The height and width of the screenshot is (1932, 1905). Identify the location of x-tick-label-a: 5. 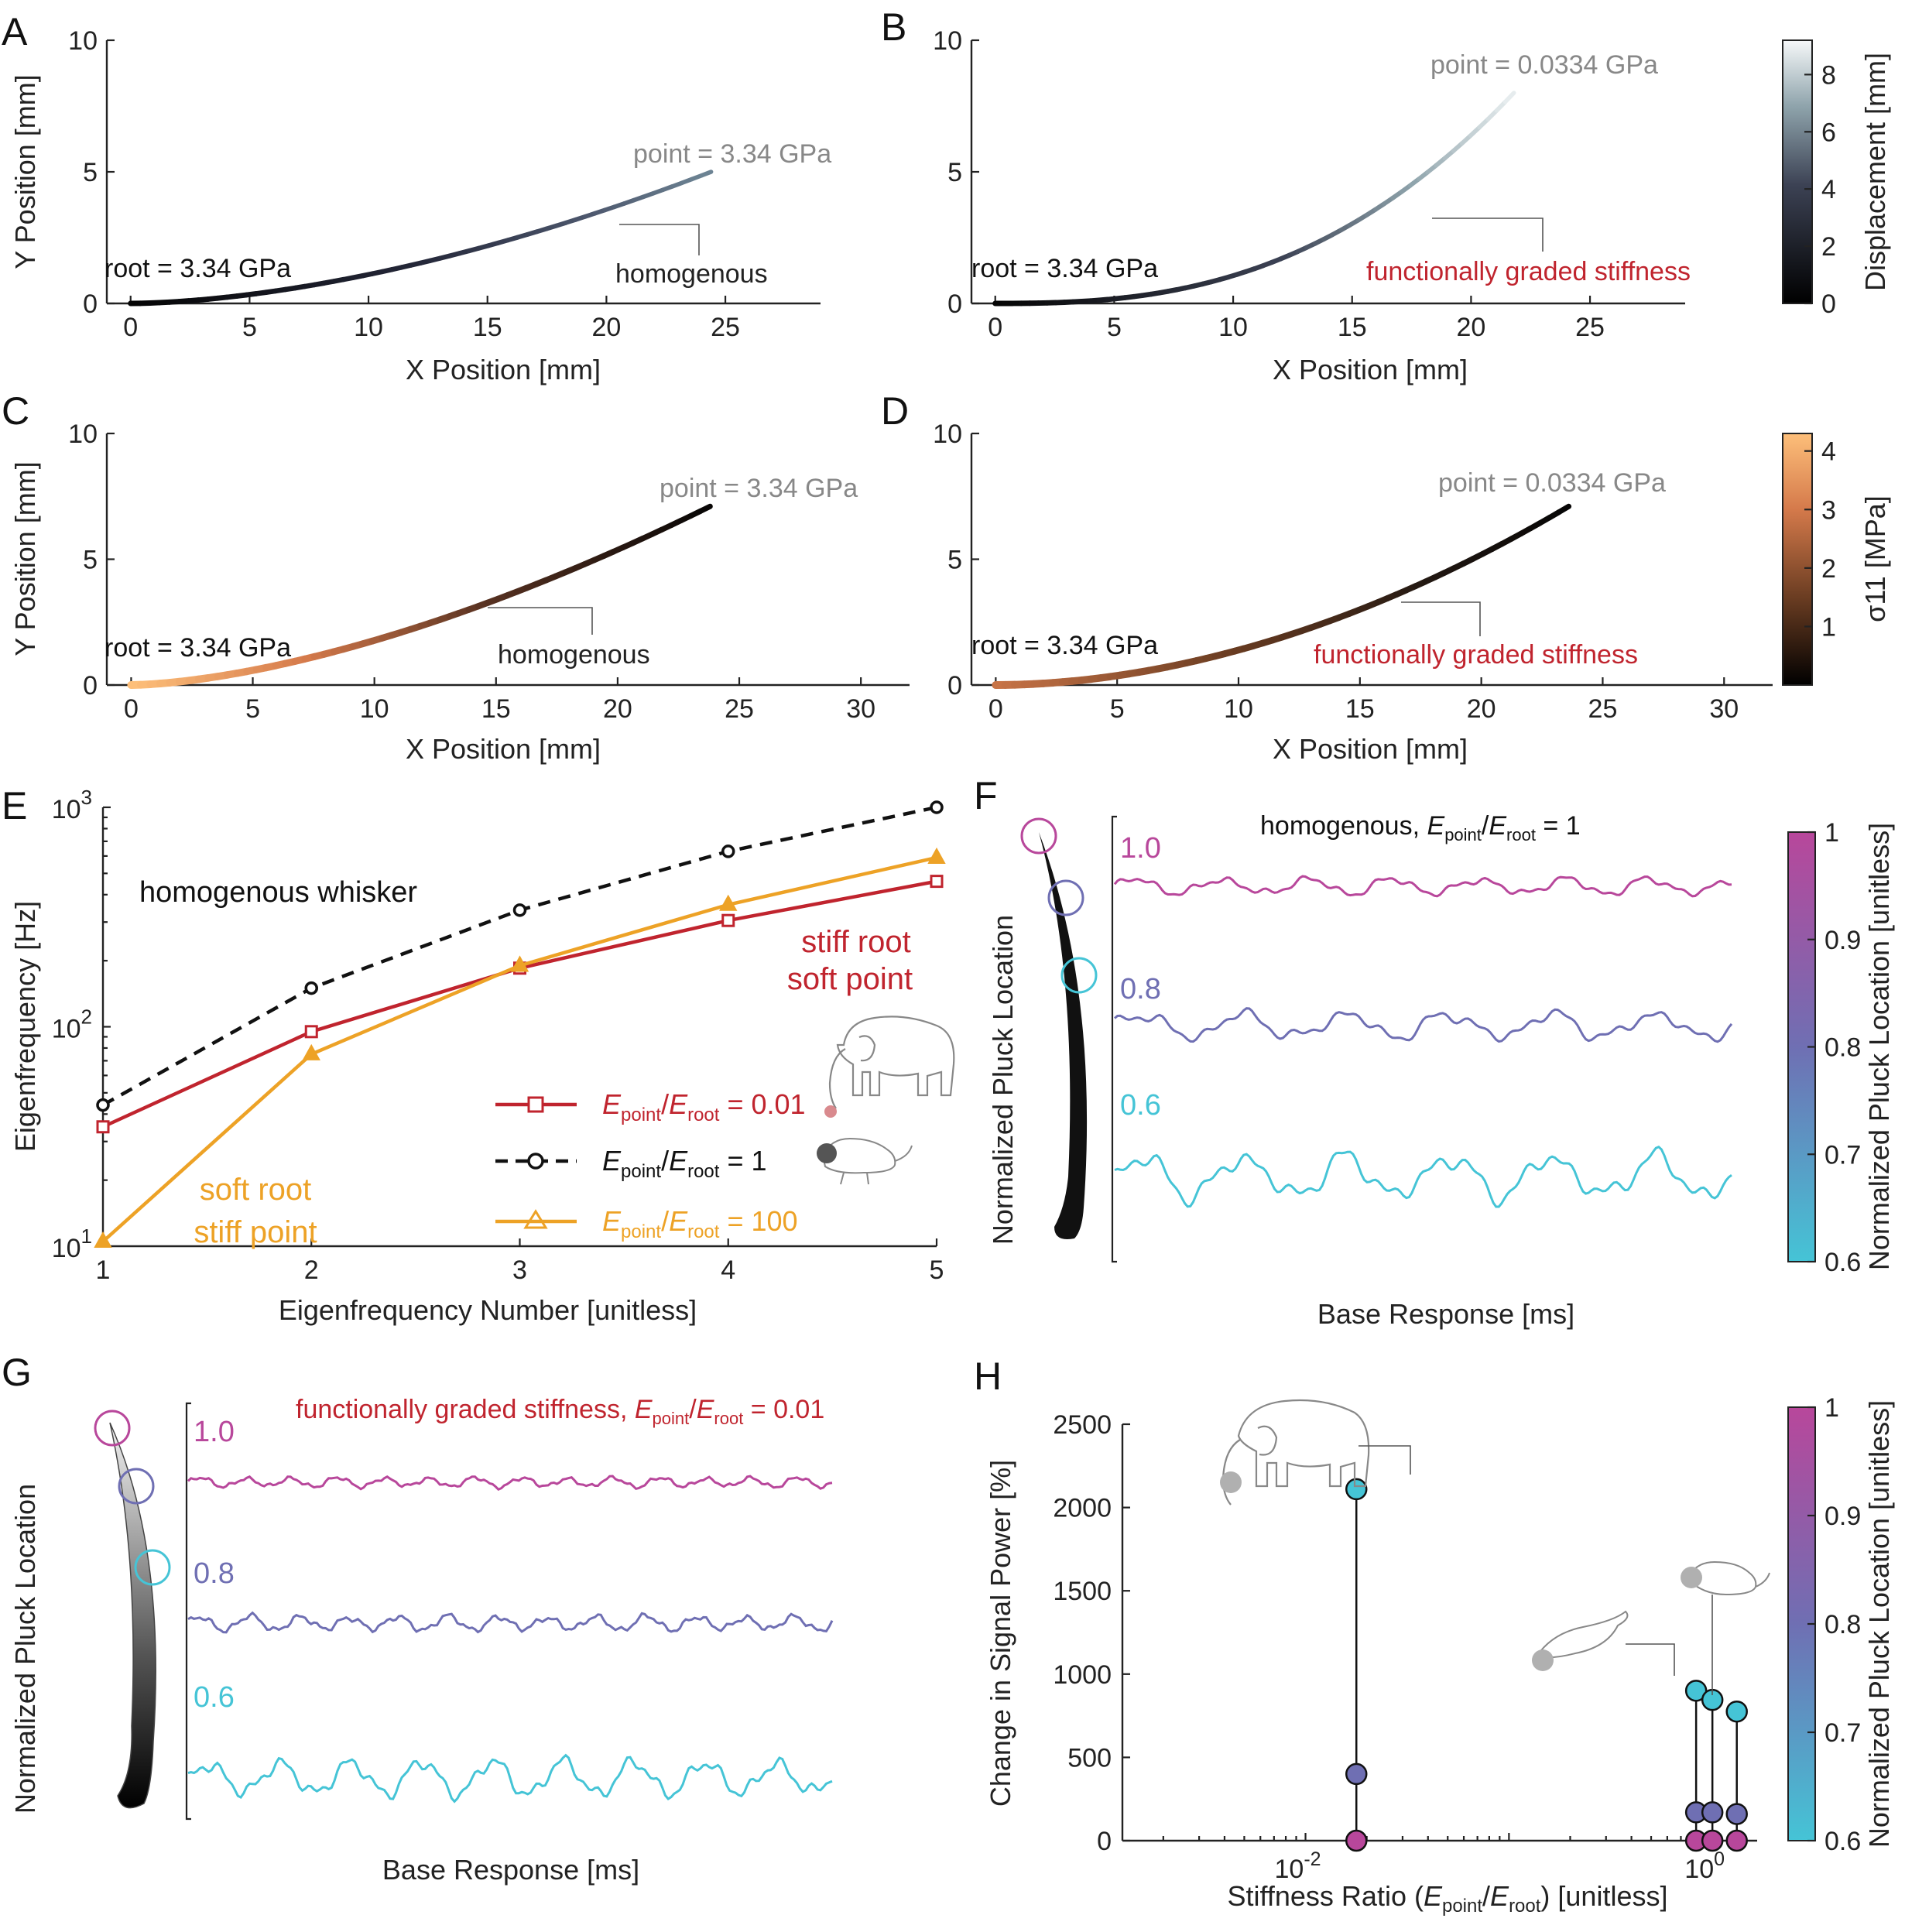
(249, 327).